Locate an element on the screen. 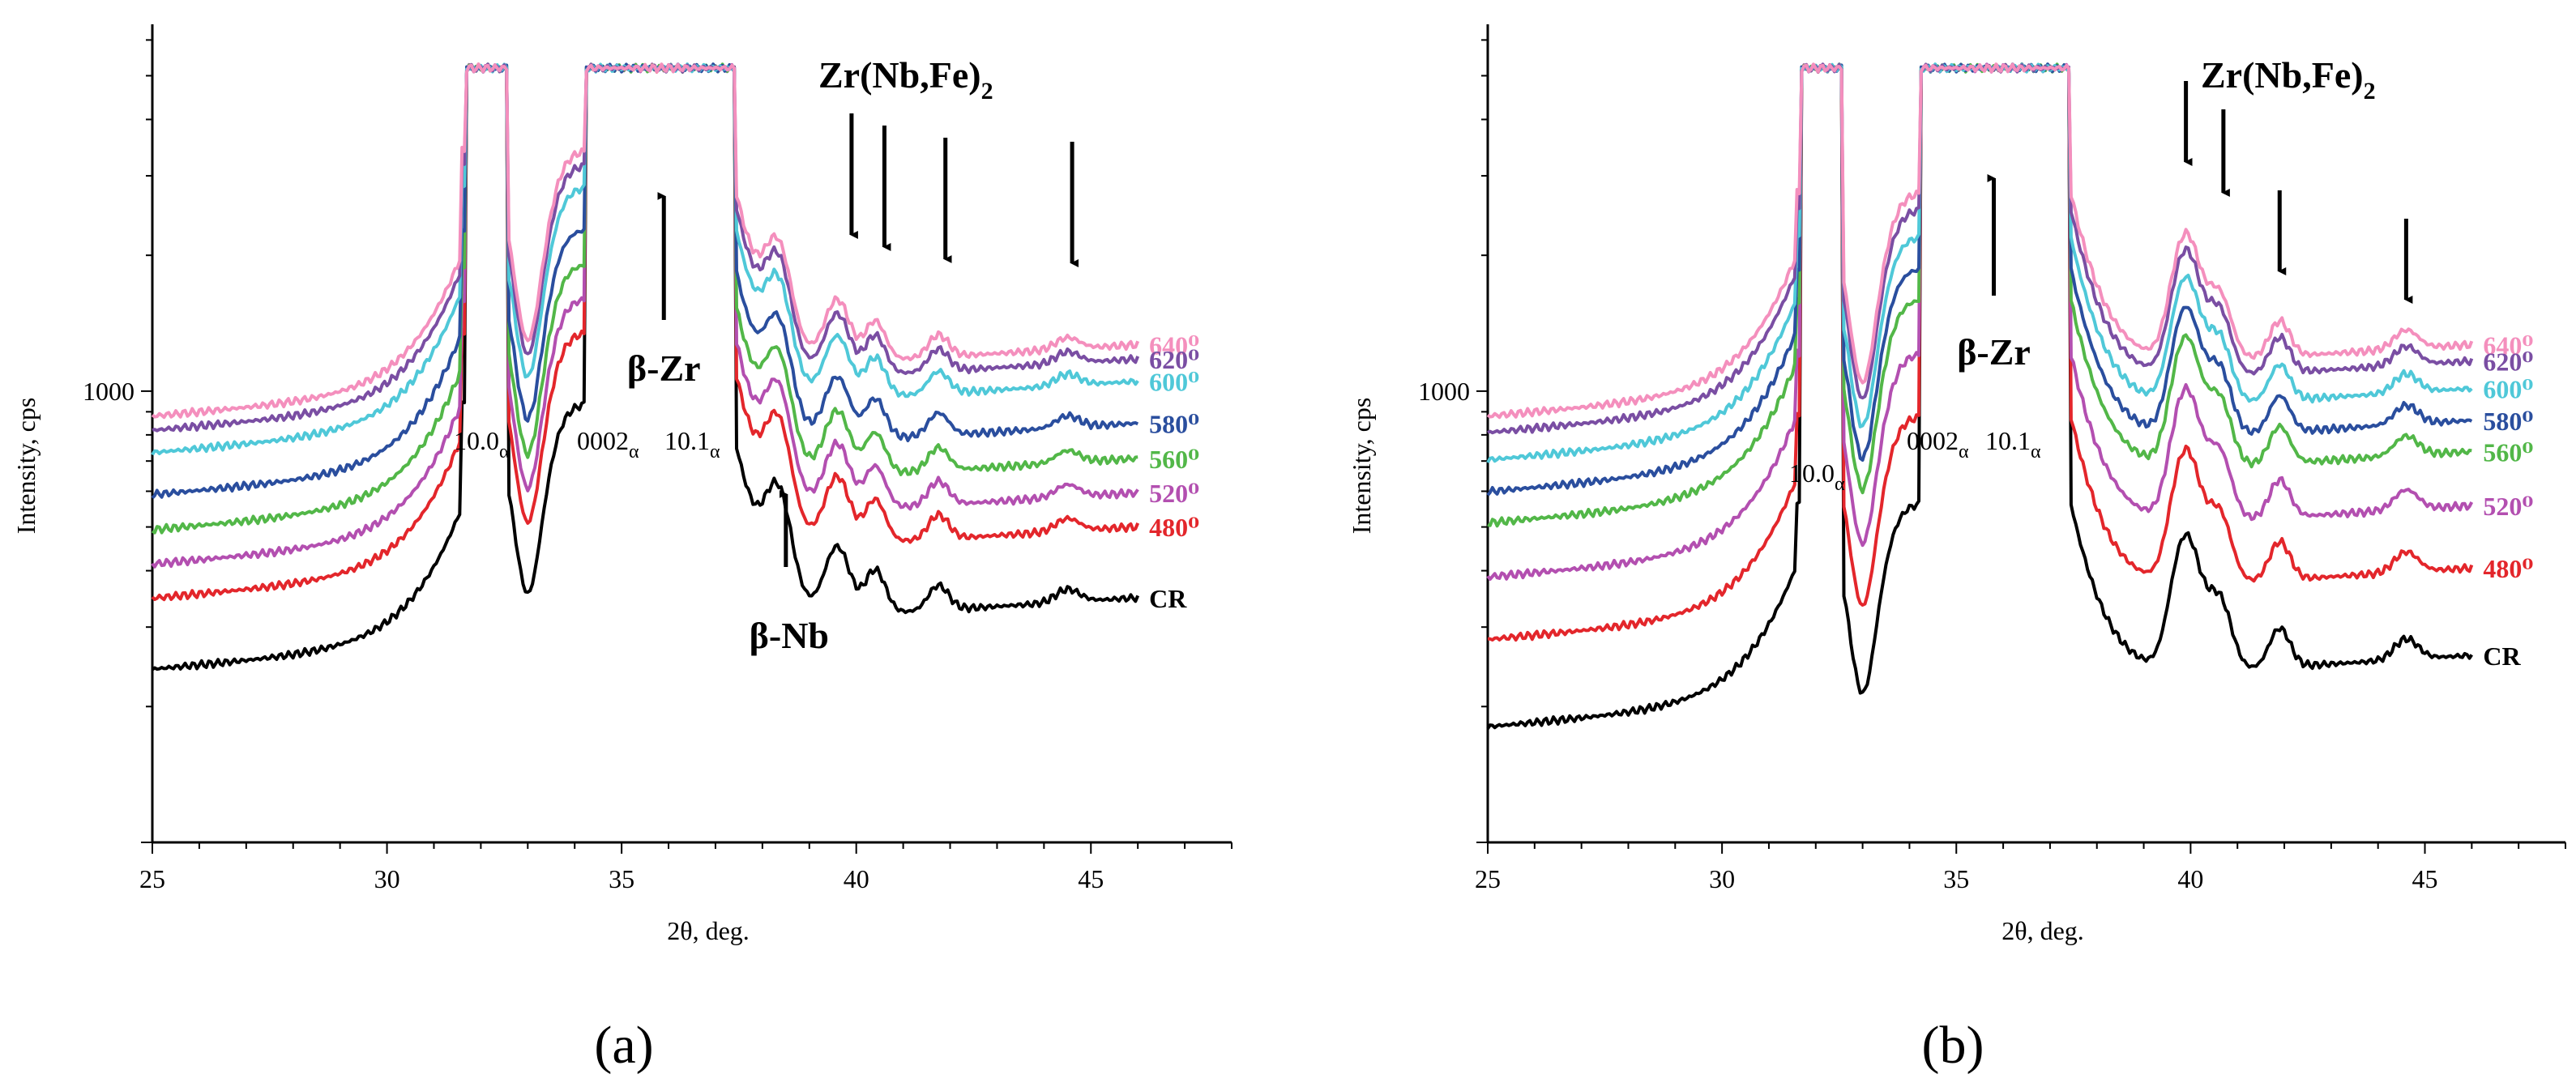 The height and width of the screenshot is (1087, 2576). panel-label-b: (b) is located at coordinates (1953, 1045).